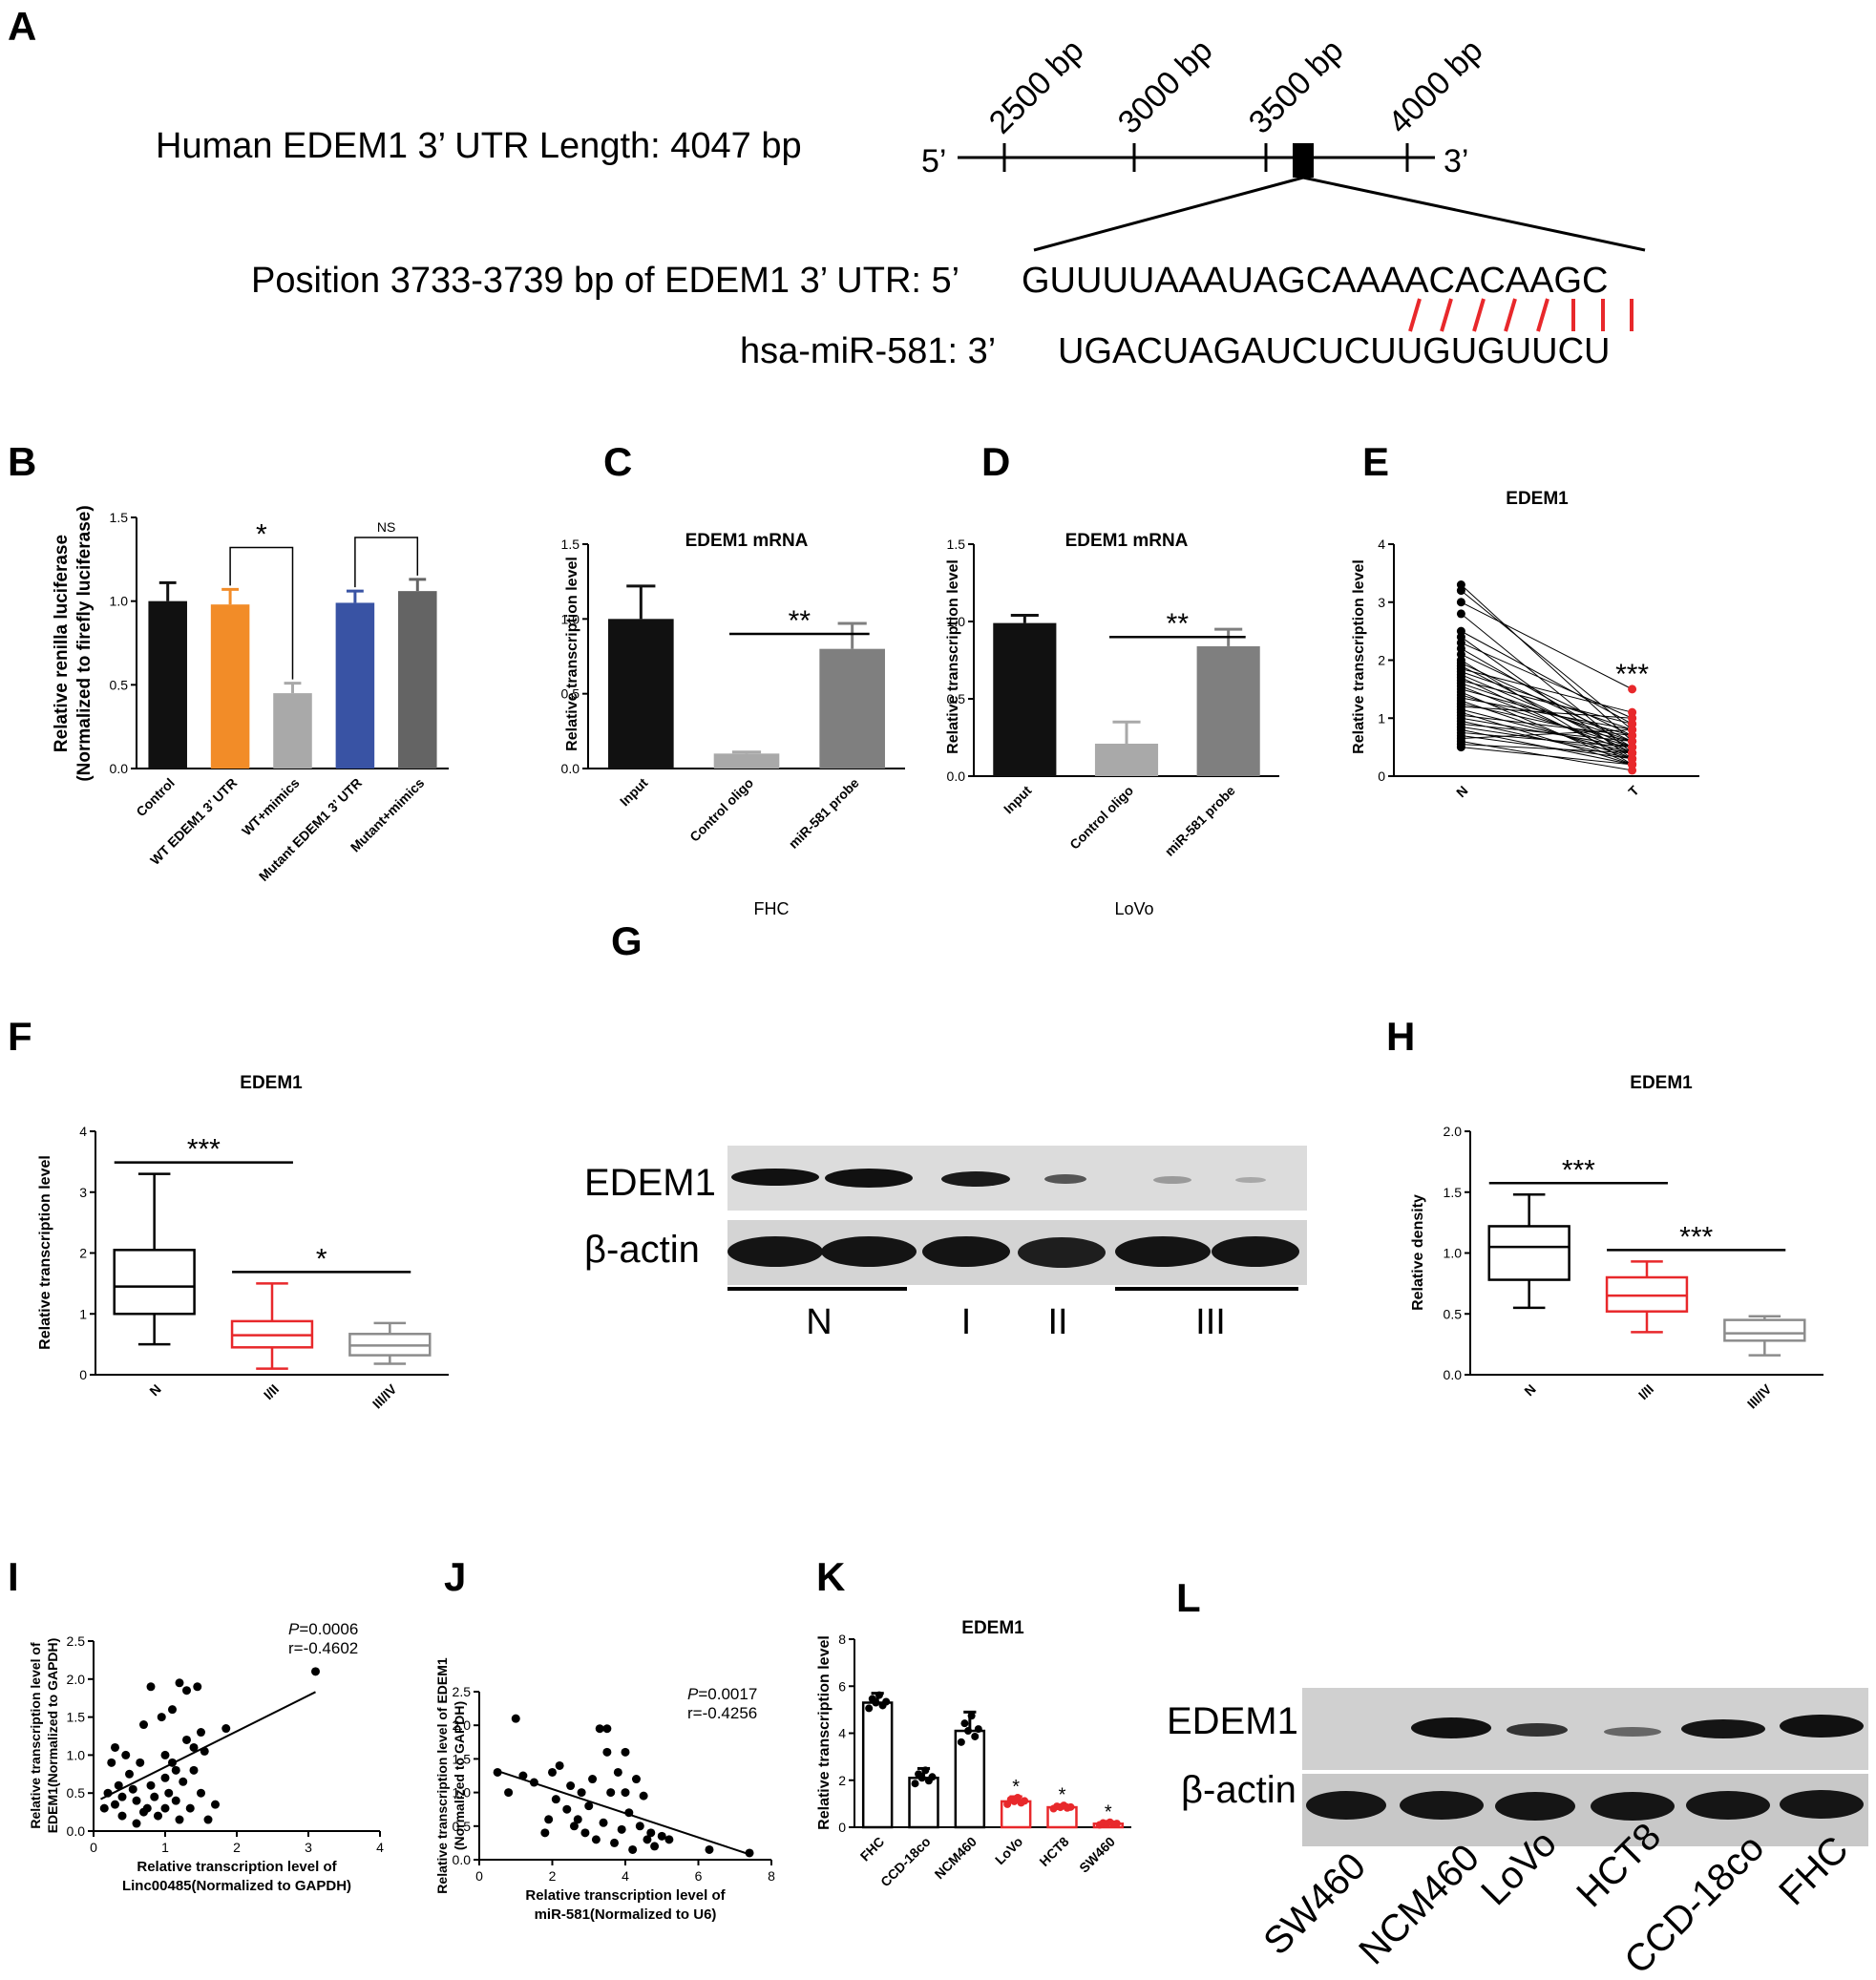 Image resolution: width=1876 pixels, height=1980 pixels. I want to click on y-axis-title: Relative transcription level, so click(572, 654).